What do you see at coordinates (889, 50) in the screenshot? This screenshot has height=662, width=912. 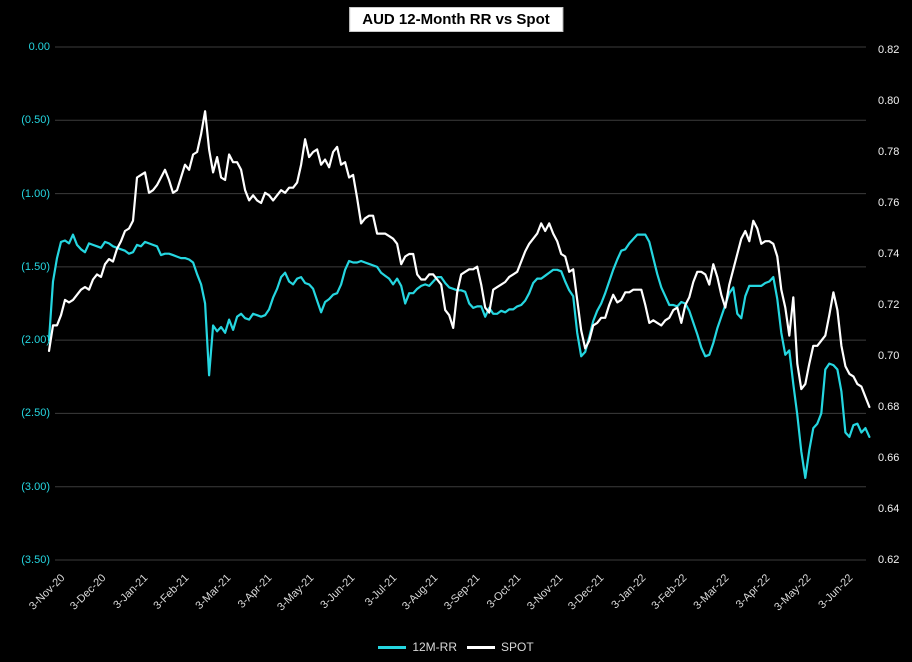 I see `right-axis-tick-label: 0.82` at bounding box center [889, 50].